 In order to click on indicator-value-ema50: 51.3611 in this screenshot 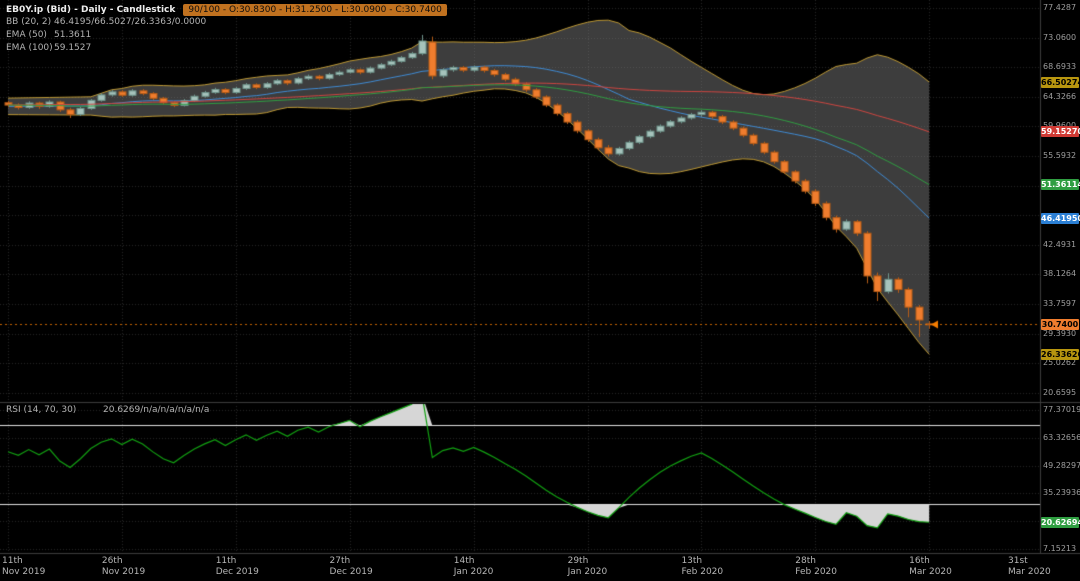, I will do `click(73, 35)`.